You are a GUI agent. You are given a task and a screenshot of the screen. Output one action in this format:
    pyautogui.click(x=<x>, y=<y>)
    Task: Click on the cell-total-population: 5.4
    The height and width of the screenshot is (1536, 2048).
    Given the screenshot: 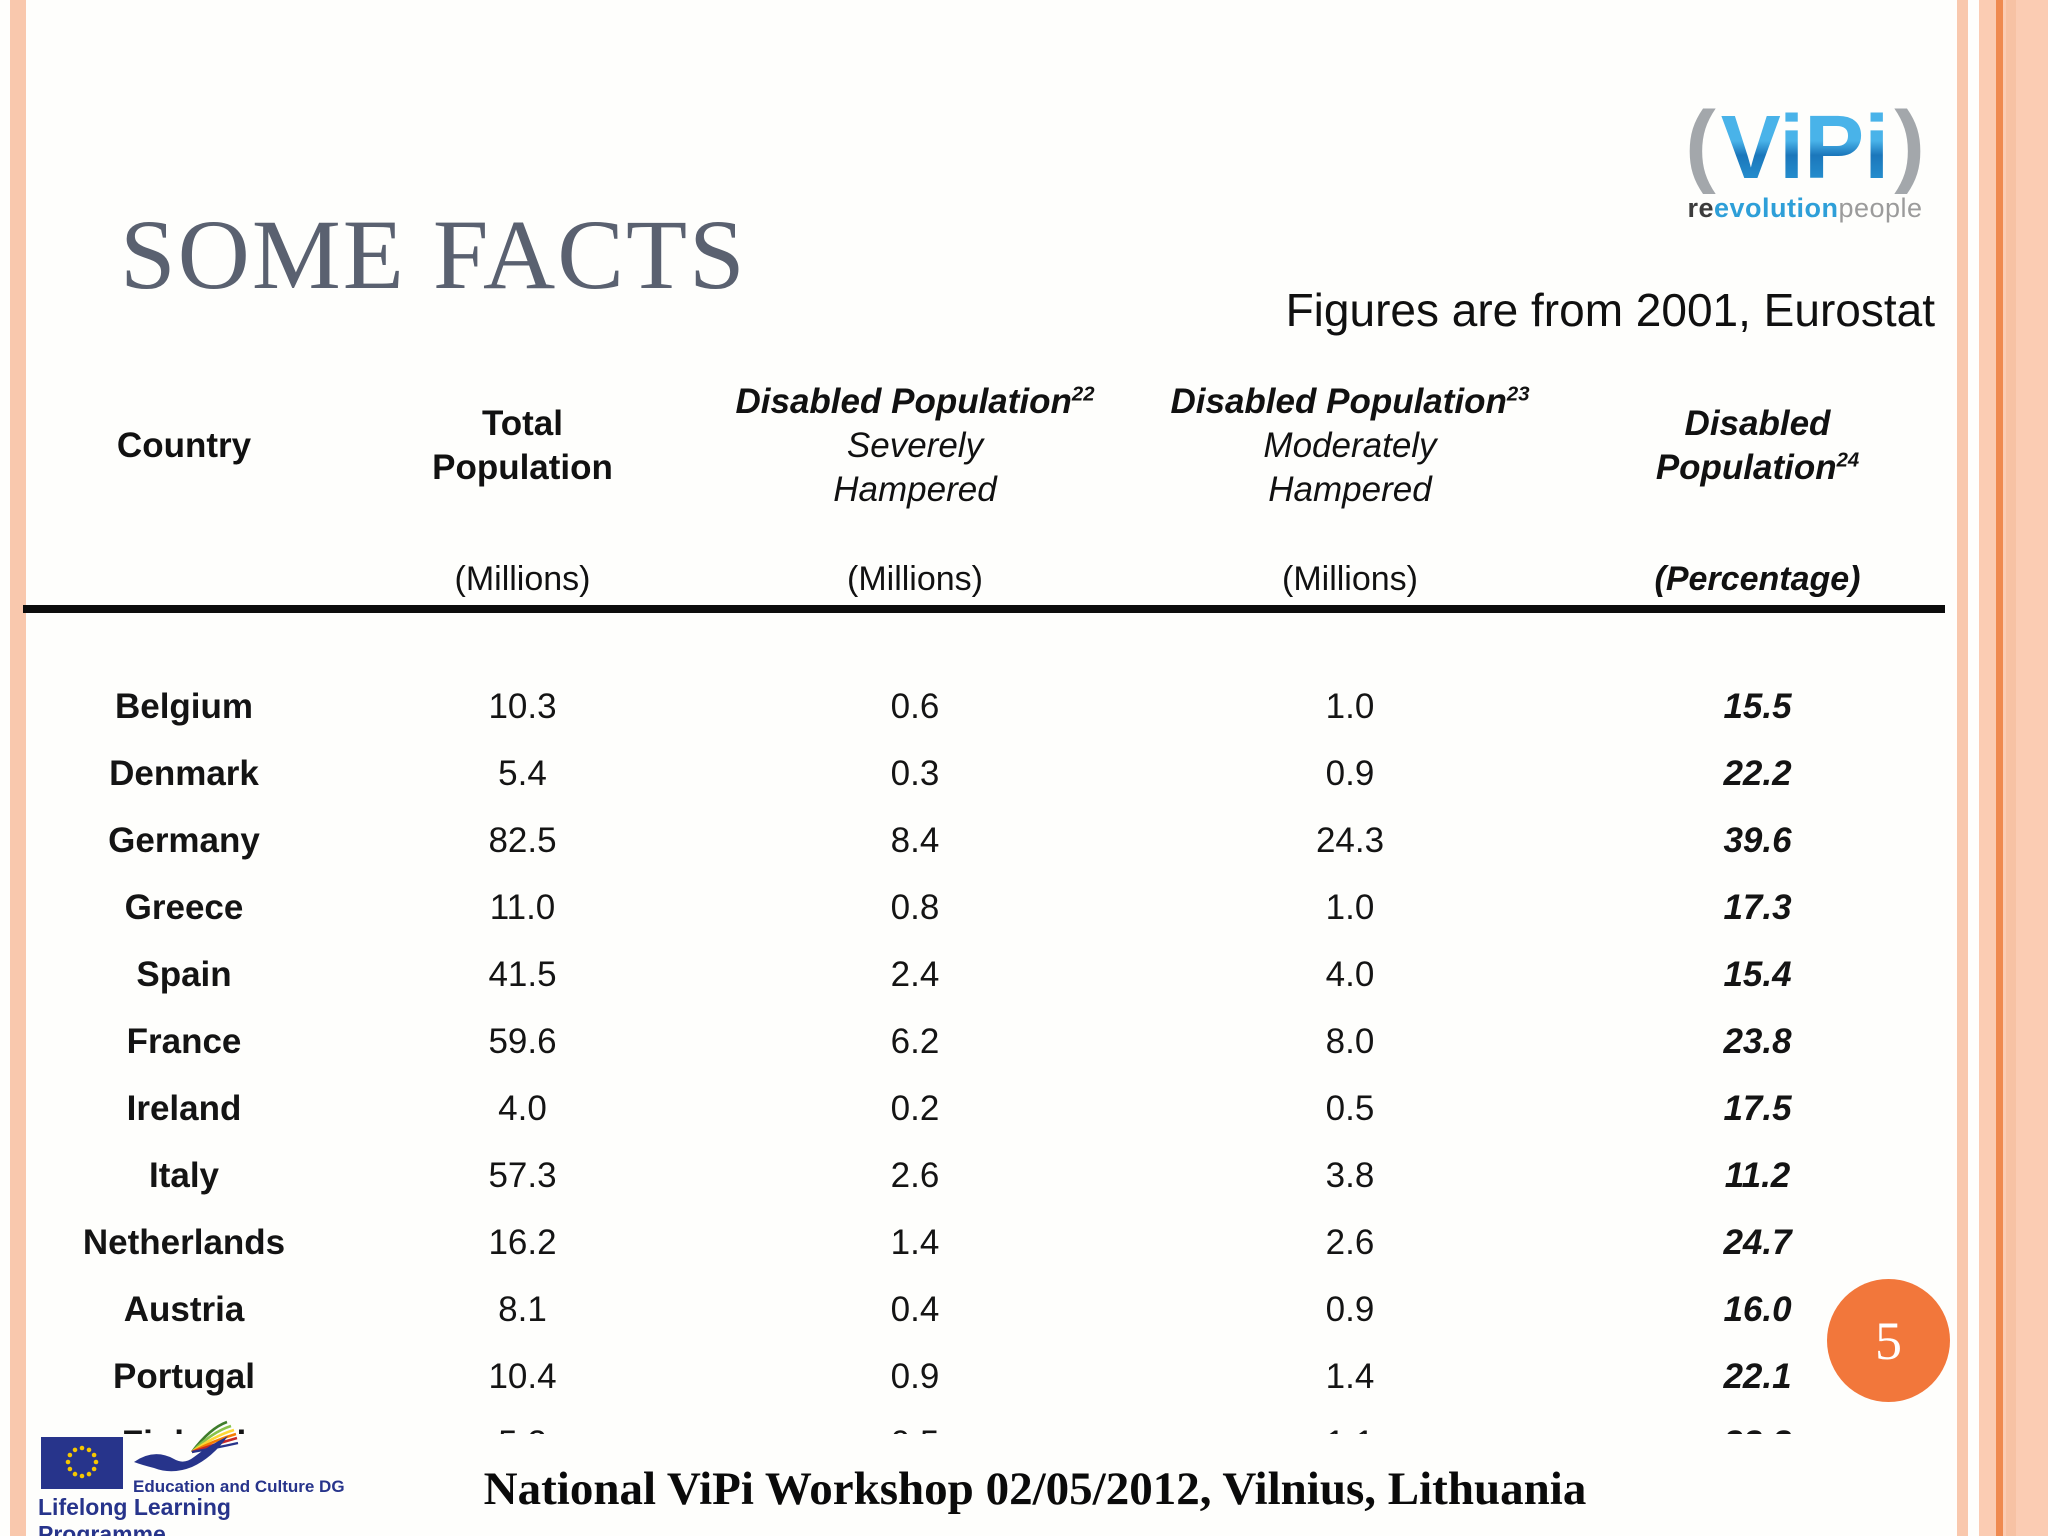 What is the action you would take?
    pyautogui.click(x=522, y=773)
    